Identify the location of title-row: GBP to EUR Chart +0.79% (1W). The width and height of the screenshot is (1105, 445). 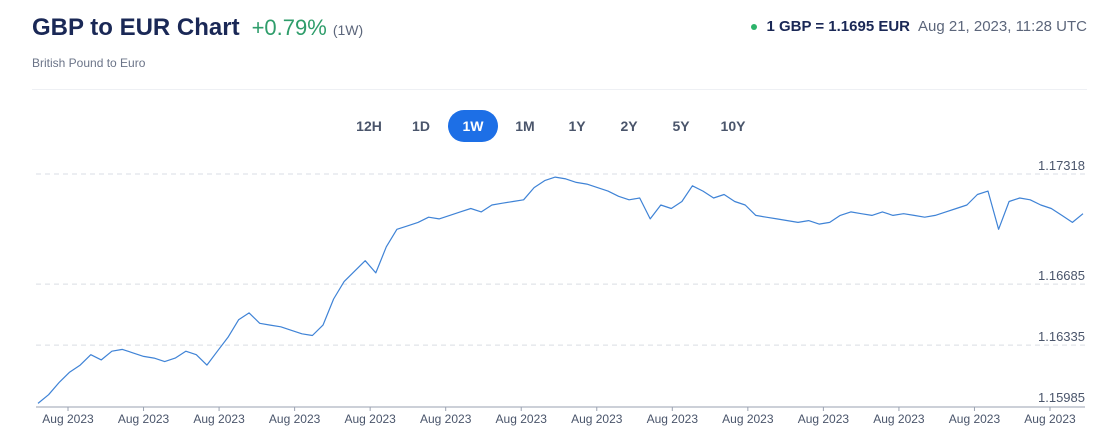
(197, 28).